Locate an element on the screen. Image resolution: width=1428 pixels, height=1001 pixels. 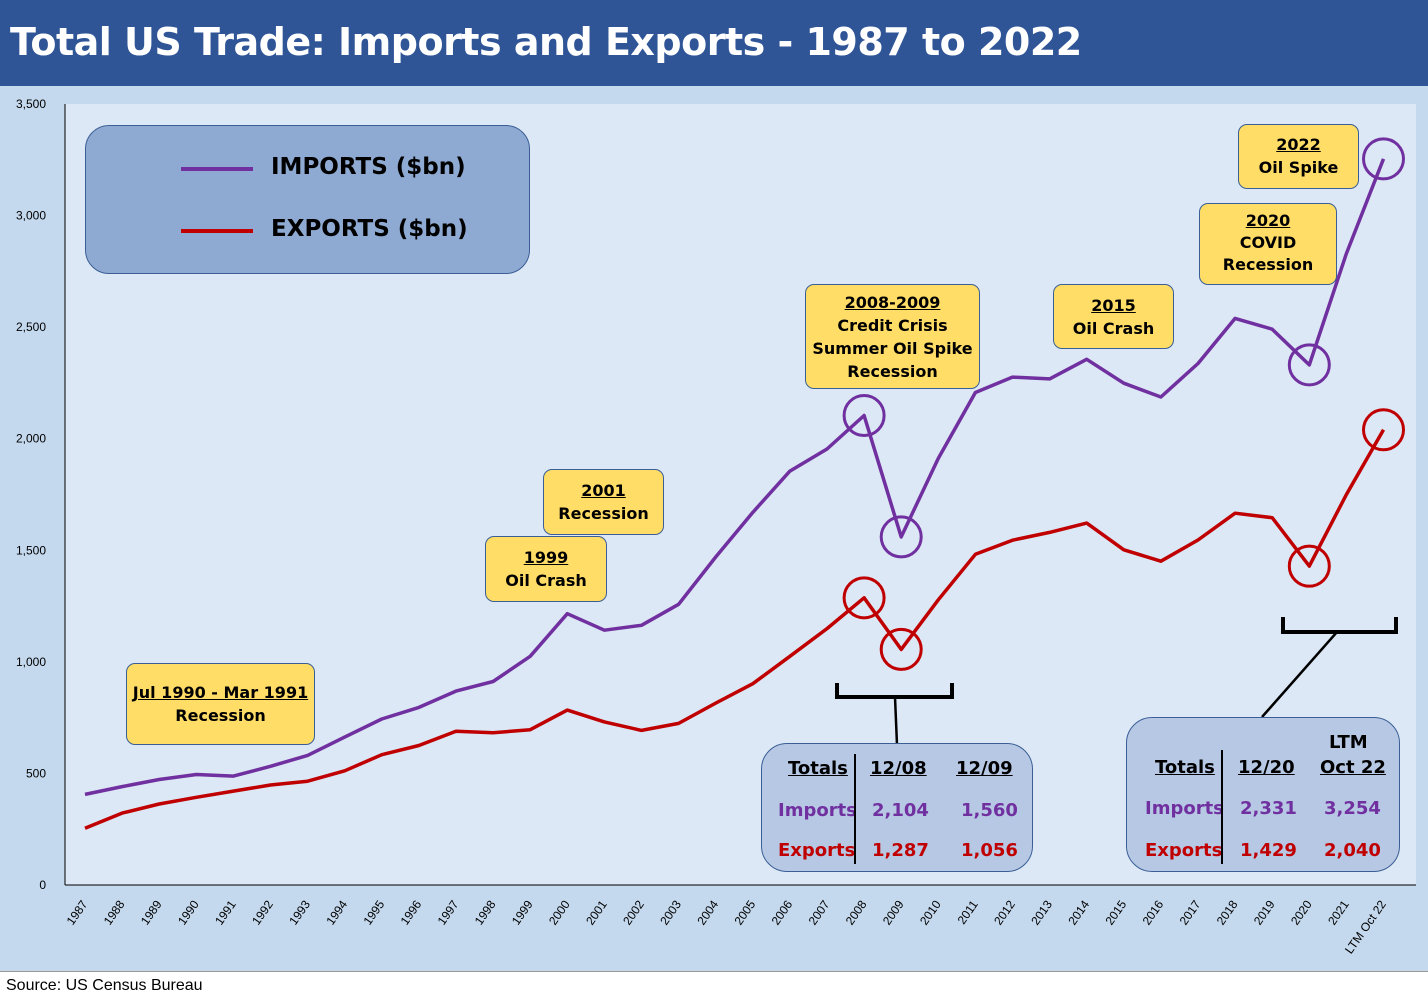
annotation-line: COVID is located at coordinates (1268, 242).